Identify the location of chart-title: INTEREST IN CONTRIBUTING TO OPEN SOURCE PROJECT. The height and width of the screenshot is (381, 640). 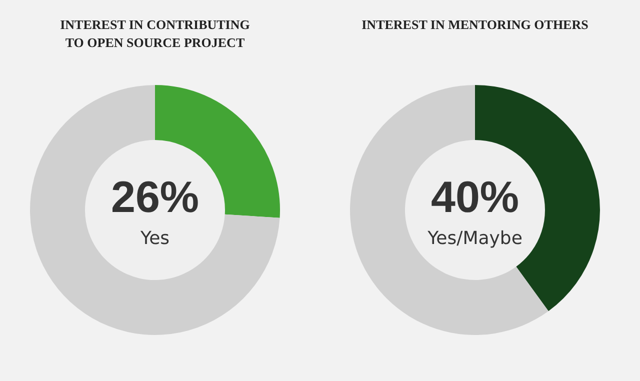
(155, 34).